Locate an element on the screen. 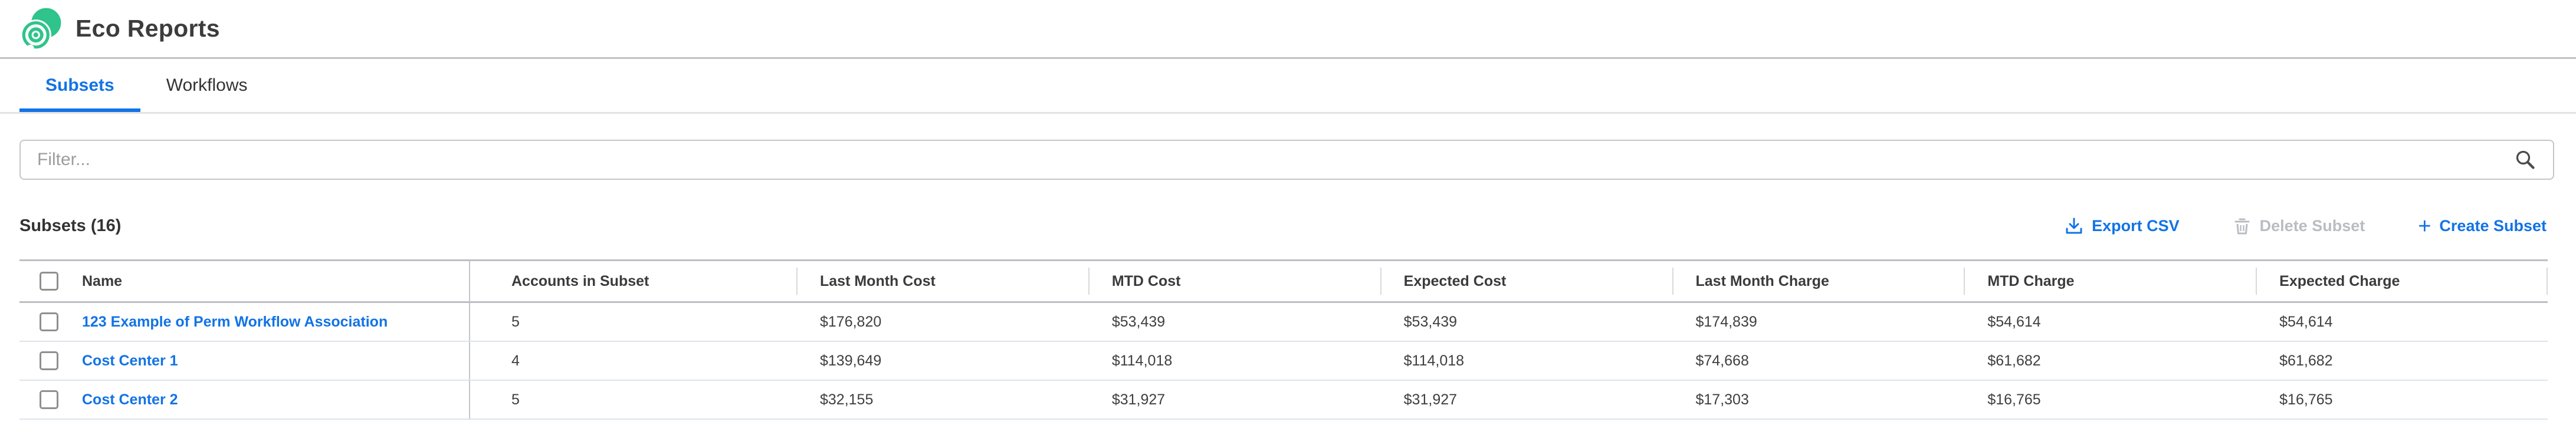 Image resolution: width=2576 pixels, height=425 pixels. last-month-cost-cell: $139,649 is located at coordinates (851, 360).